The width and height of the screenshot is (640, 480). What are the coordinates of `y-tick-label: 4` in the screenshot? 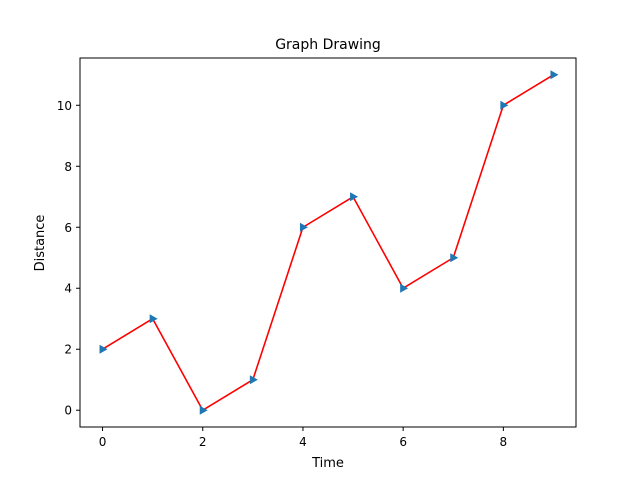 It's located at (68, 289).